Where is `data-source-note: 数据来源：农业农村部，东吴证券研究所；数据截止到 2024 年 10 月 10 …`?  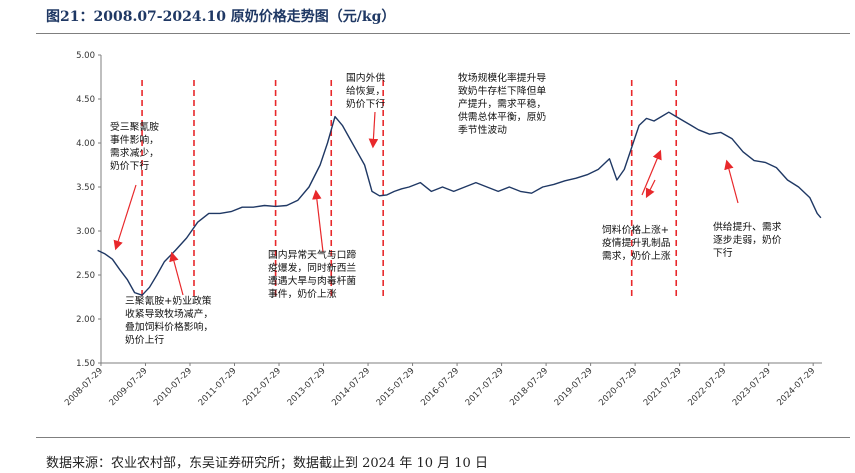
data-source-note: 数据来源：农业农村部，东吴证券研究所；数据截止到 2024 年 10 月 10 … is located at coordinates (267, 463).